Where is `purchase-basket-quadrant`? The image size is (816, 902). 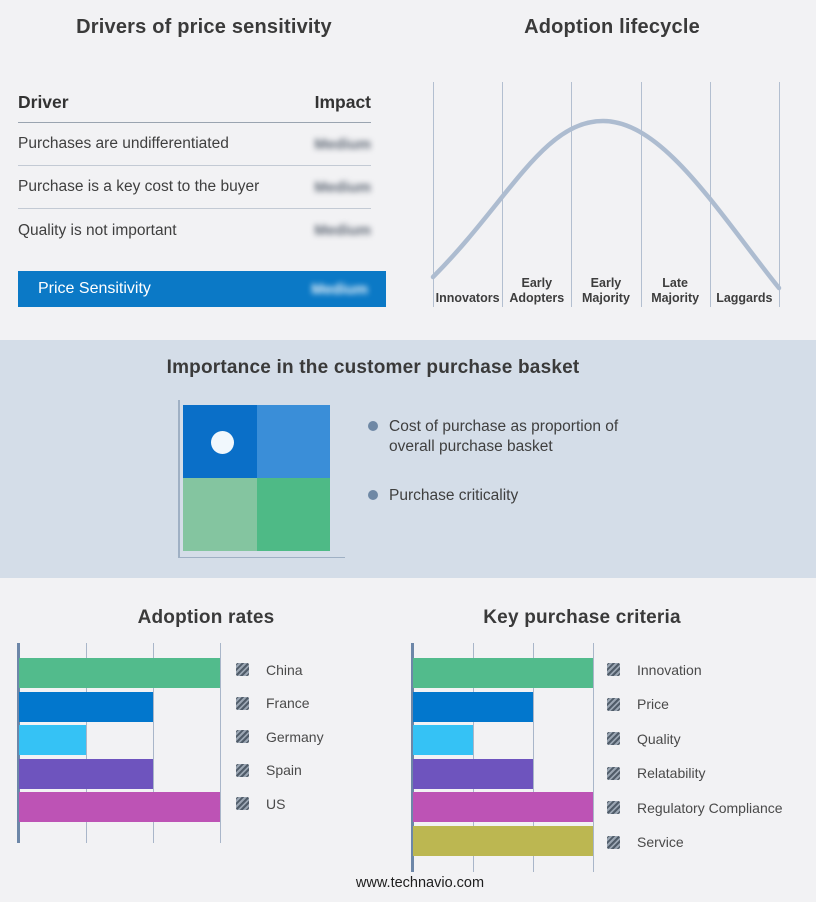 purchase-basket-quadrant is located at coordinates (256, 478).